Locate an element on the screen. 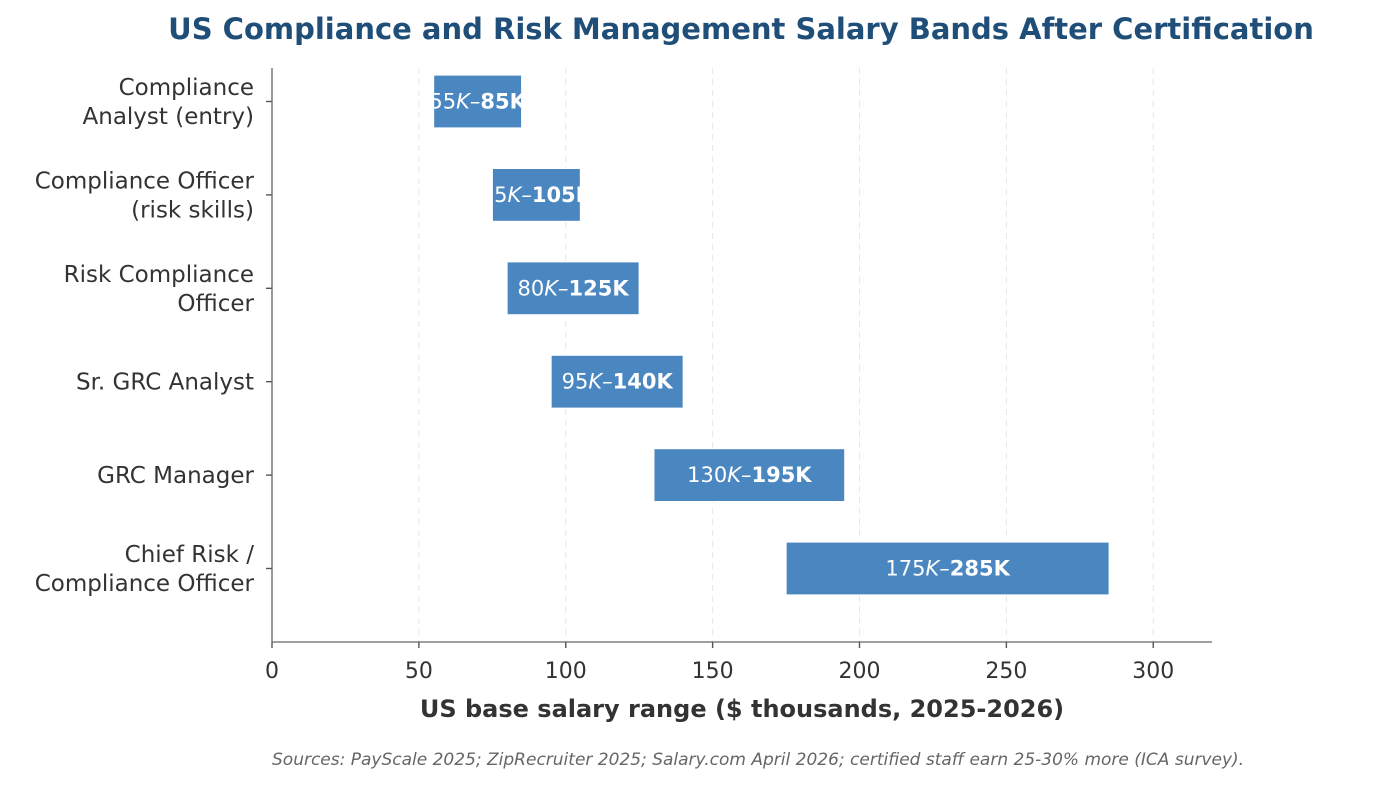 This screenshot has width=1400, height=791. y-tick-label: Compliance Officer (risk skills) is located at coordinates (145, 195).